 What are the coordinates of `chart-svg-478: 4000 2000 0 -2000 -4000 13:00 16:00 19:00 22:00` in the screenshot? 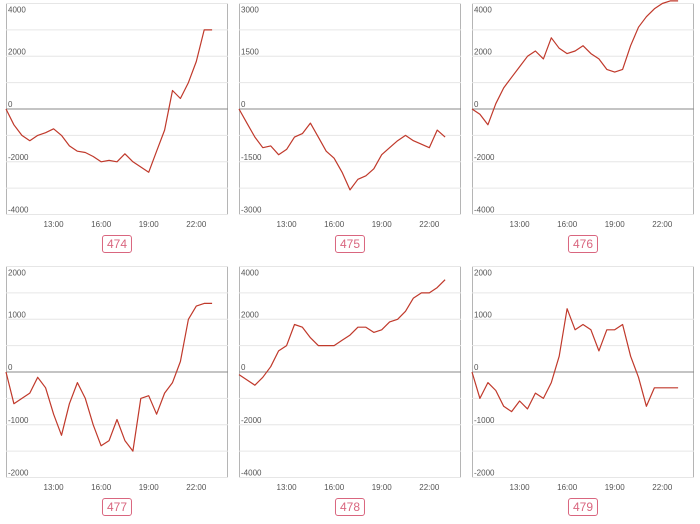 It's located at (349, 379).